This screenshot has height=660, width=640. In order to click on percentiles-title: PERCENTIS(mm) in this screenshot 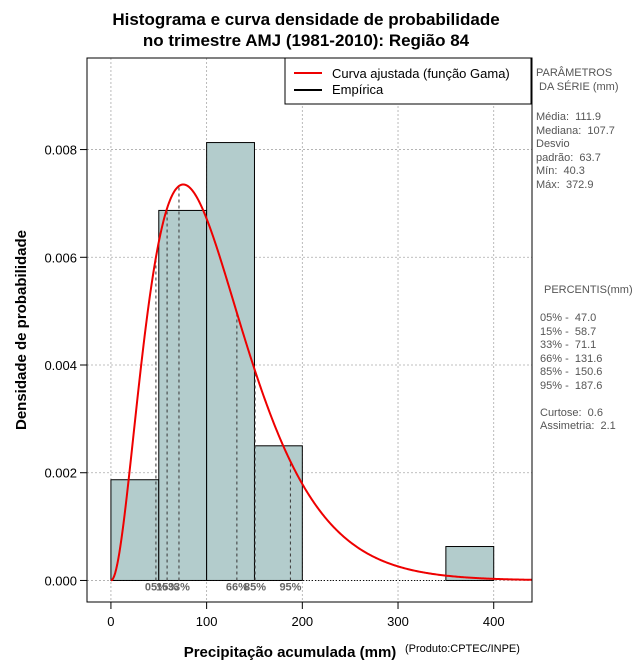, I will do `click(588, 290)`.